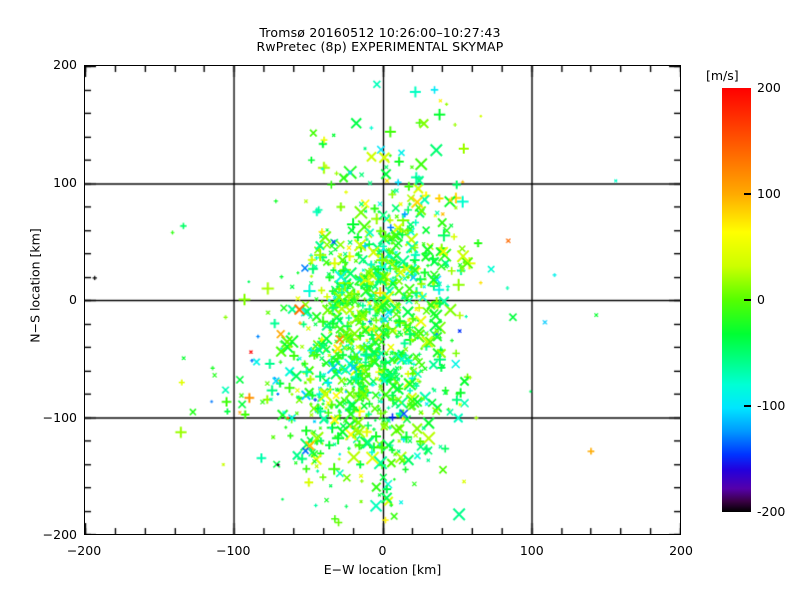 This screenshot has width=800, height=600. Describe the element at coordinates (769, 193) in the screenshot. I see `colorbar-tick-label: 100` at that location.